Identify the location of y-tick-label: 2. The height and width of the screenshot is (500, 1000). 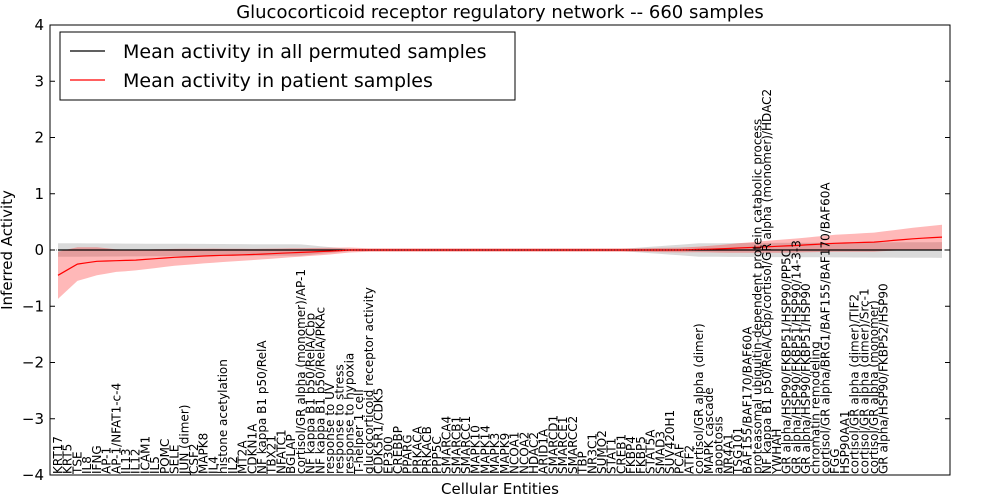
(39, 138).